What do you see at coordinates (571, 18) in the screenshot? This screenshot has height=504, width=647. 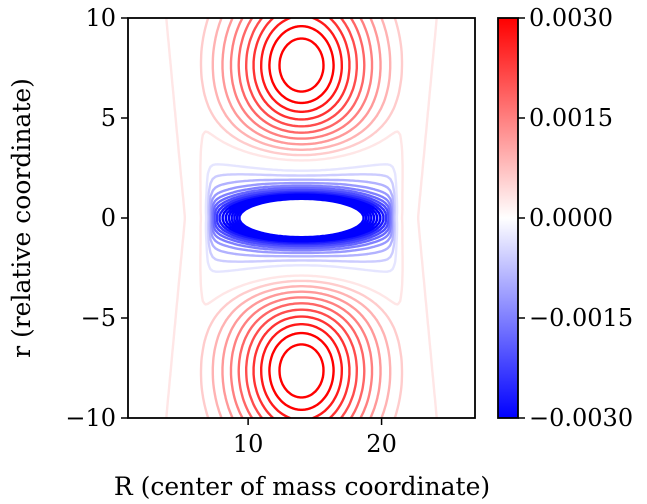 I see `colorbar-tick-label: 0.0030` at bounding box center [571, 18].